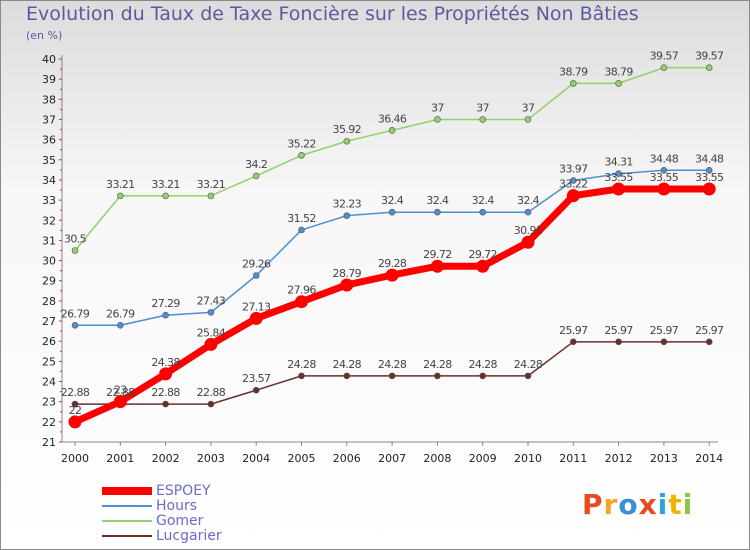 The image size is (750, 550). Describe the element at coordinates (211, 392) in the screenshot. I see `data-label-lucgarier: 22.88` at that location.